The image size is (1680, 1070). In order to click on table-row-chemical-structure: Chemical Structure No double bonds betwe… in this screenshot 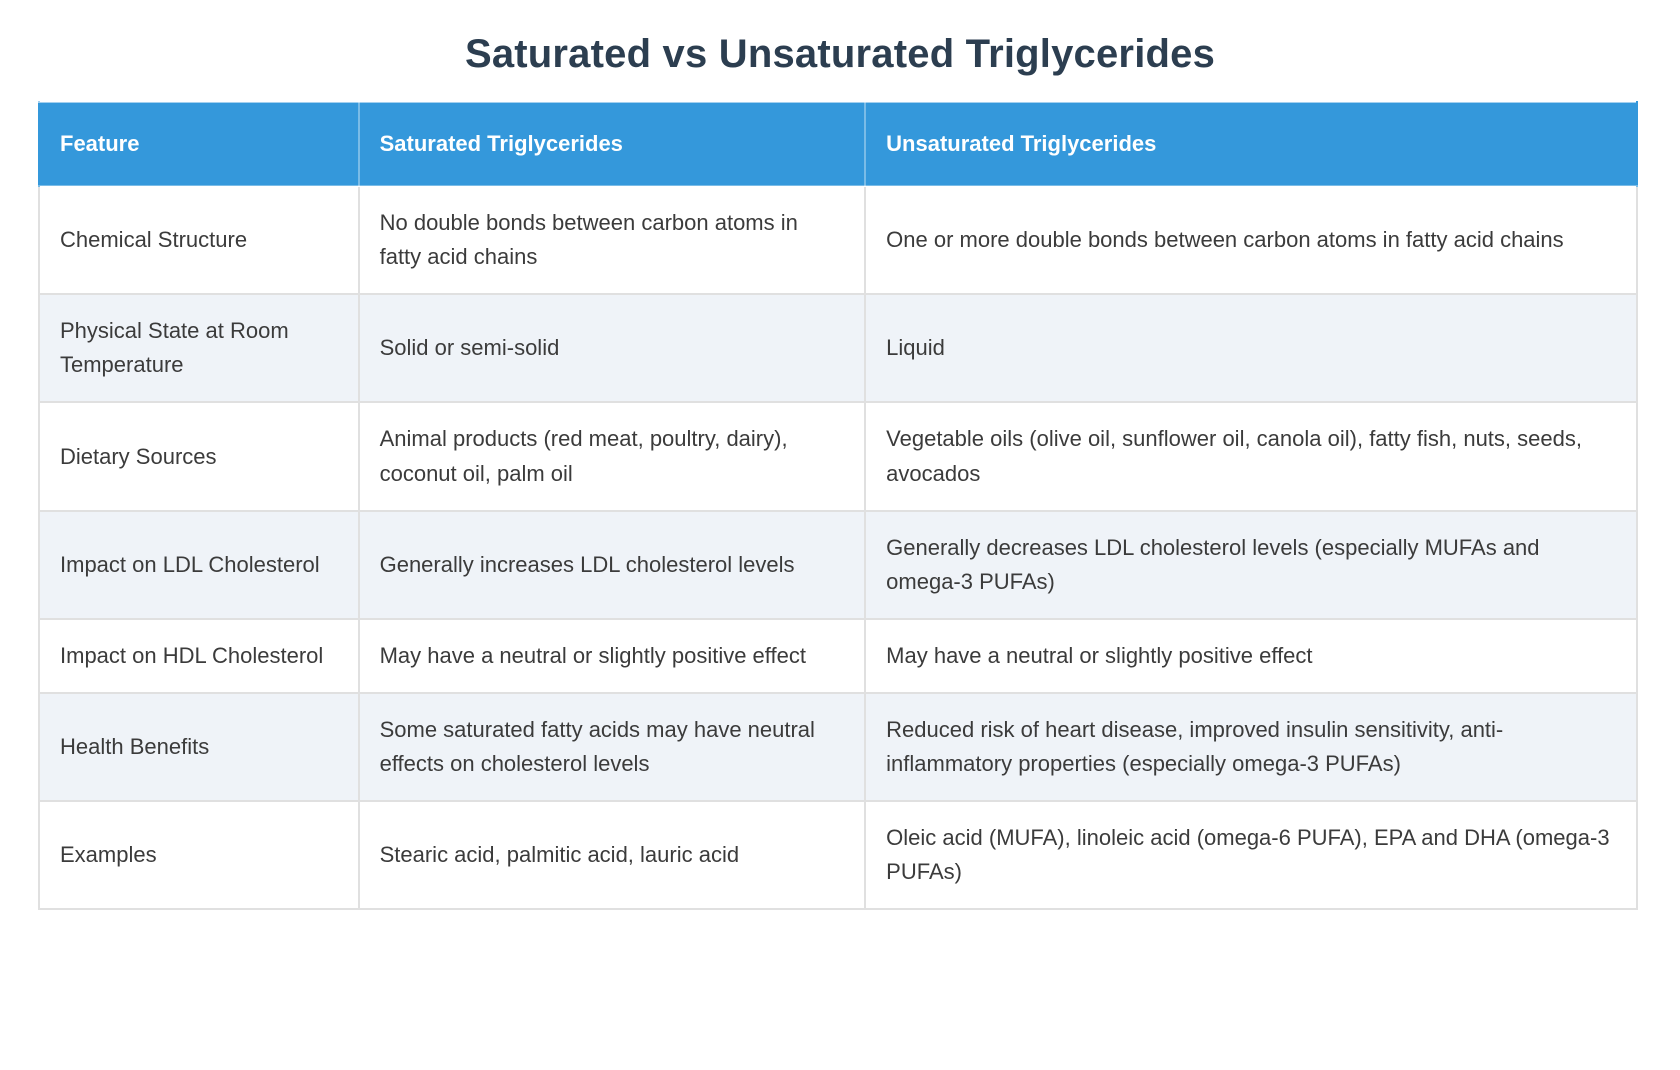, I will do `click(838, 240)`.